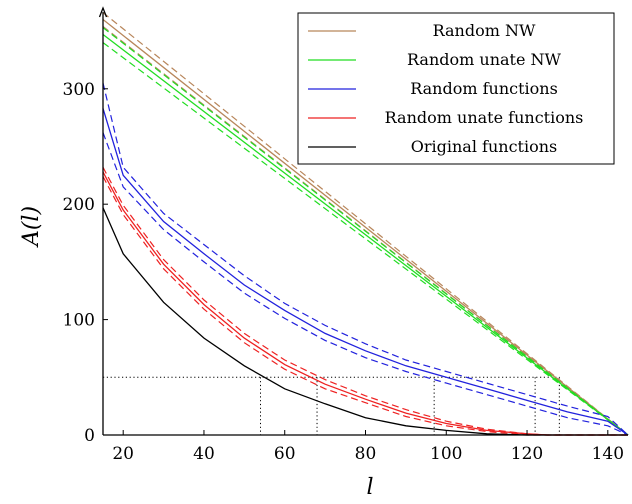 The image size is (632, 504). What do you see at coordinates (446, 454) in the screenshot?
I see `x-tick-label: 100` at bounding box center [446, 454].